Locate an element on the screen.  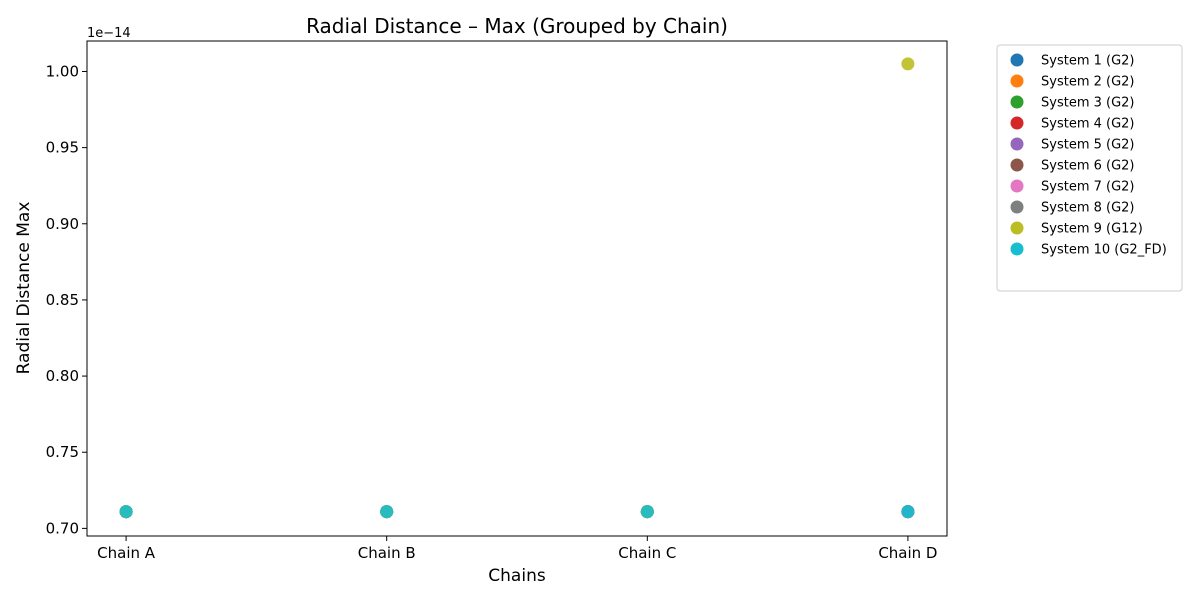
y-tick-label: 0.90 is located at coordinates (62, 224).